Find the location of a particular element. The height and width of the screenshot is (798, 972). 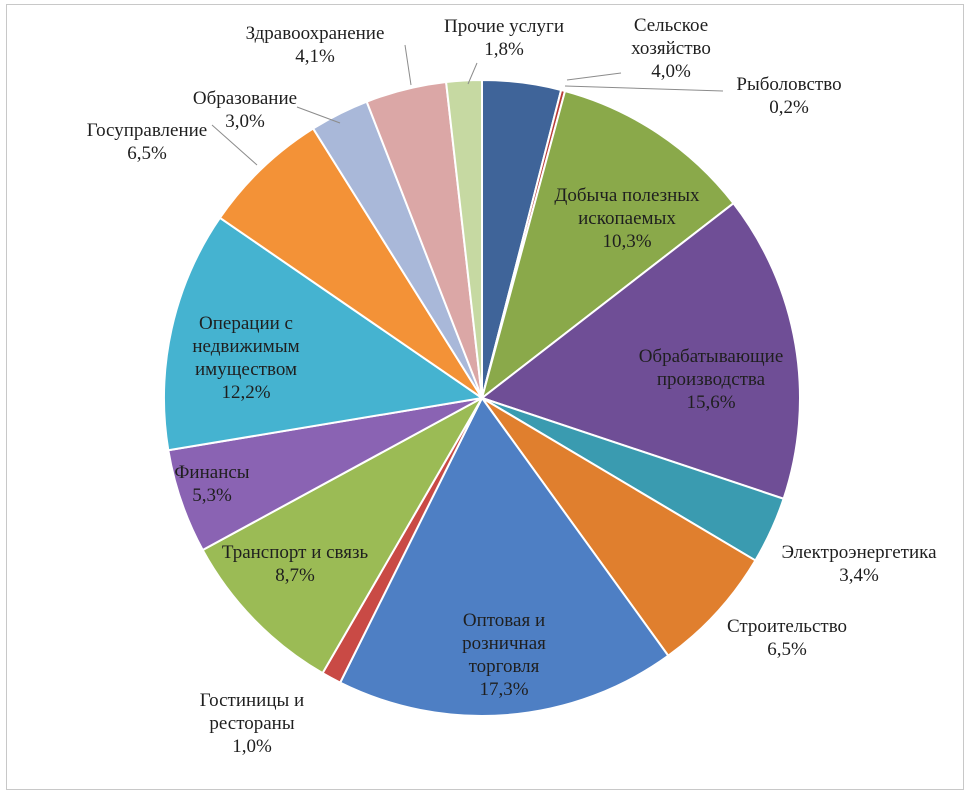

data-label-text: Финансы is located at coordinates (211, 472).